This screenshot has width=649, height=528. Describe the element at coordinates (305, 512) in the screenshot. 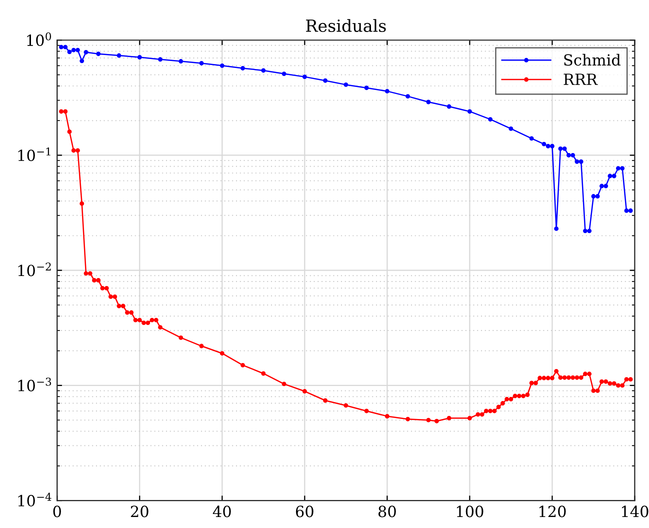

I see `x-tick-label: 60` at that location.